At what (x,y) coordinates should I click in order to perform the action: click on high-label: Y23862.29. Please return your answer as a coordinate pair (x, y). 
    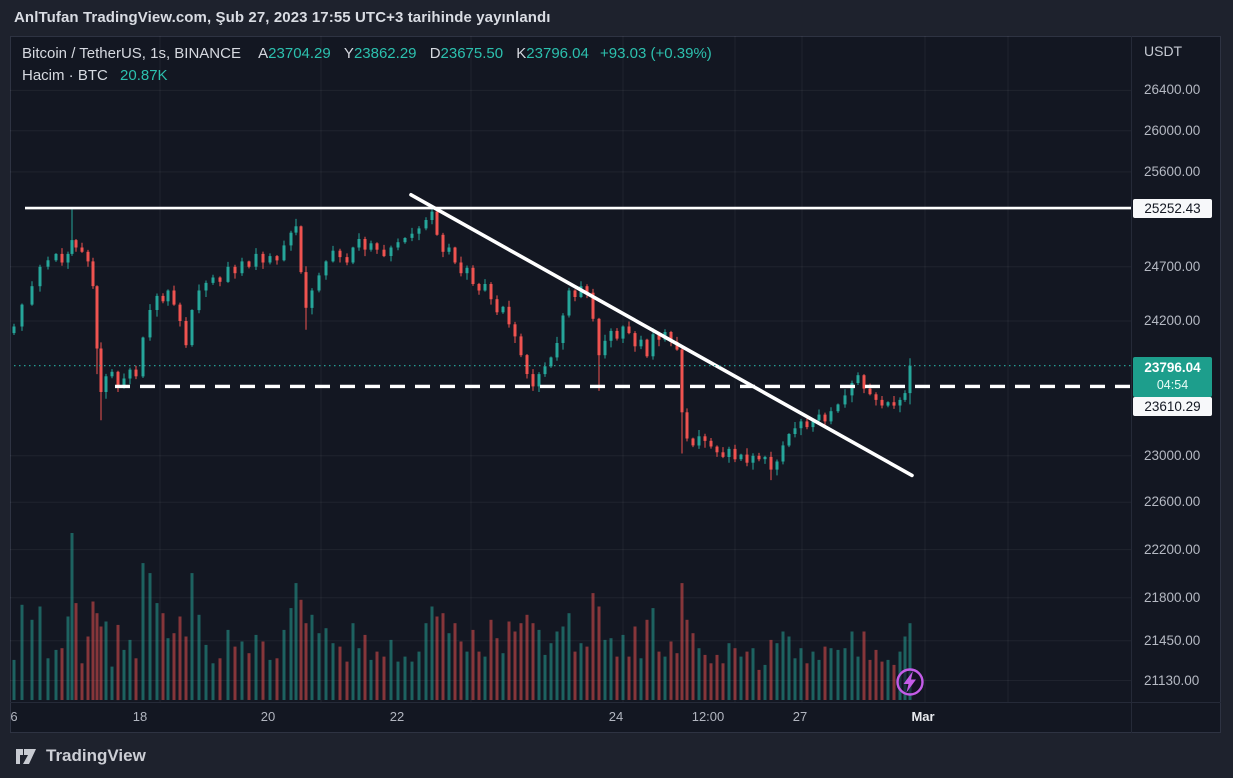
    Looking at the image, I should click on (380, 53).